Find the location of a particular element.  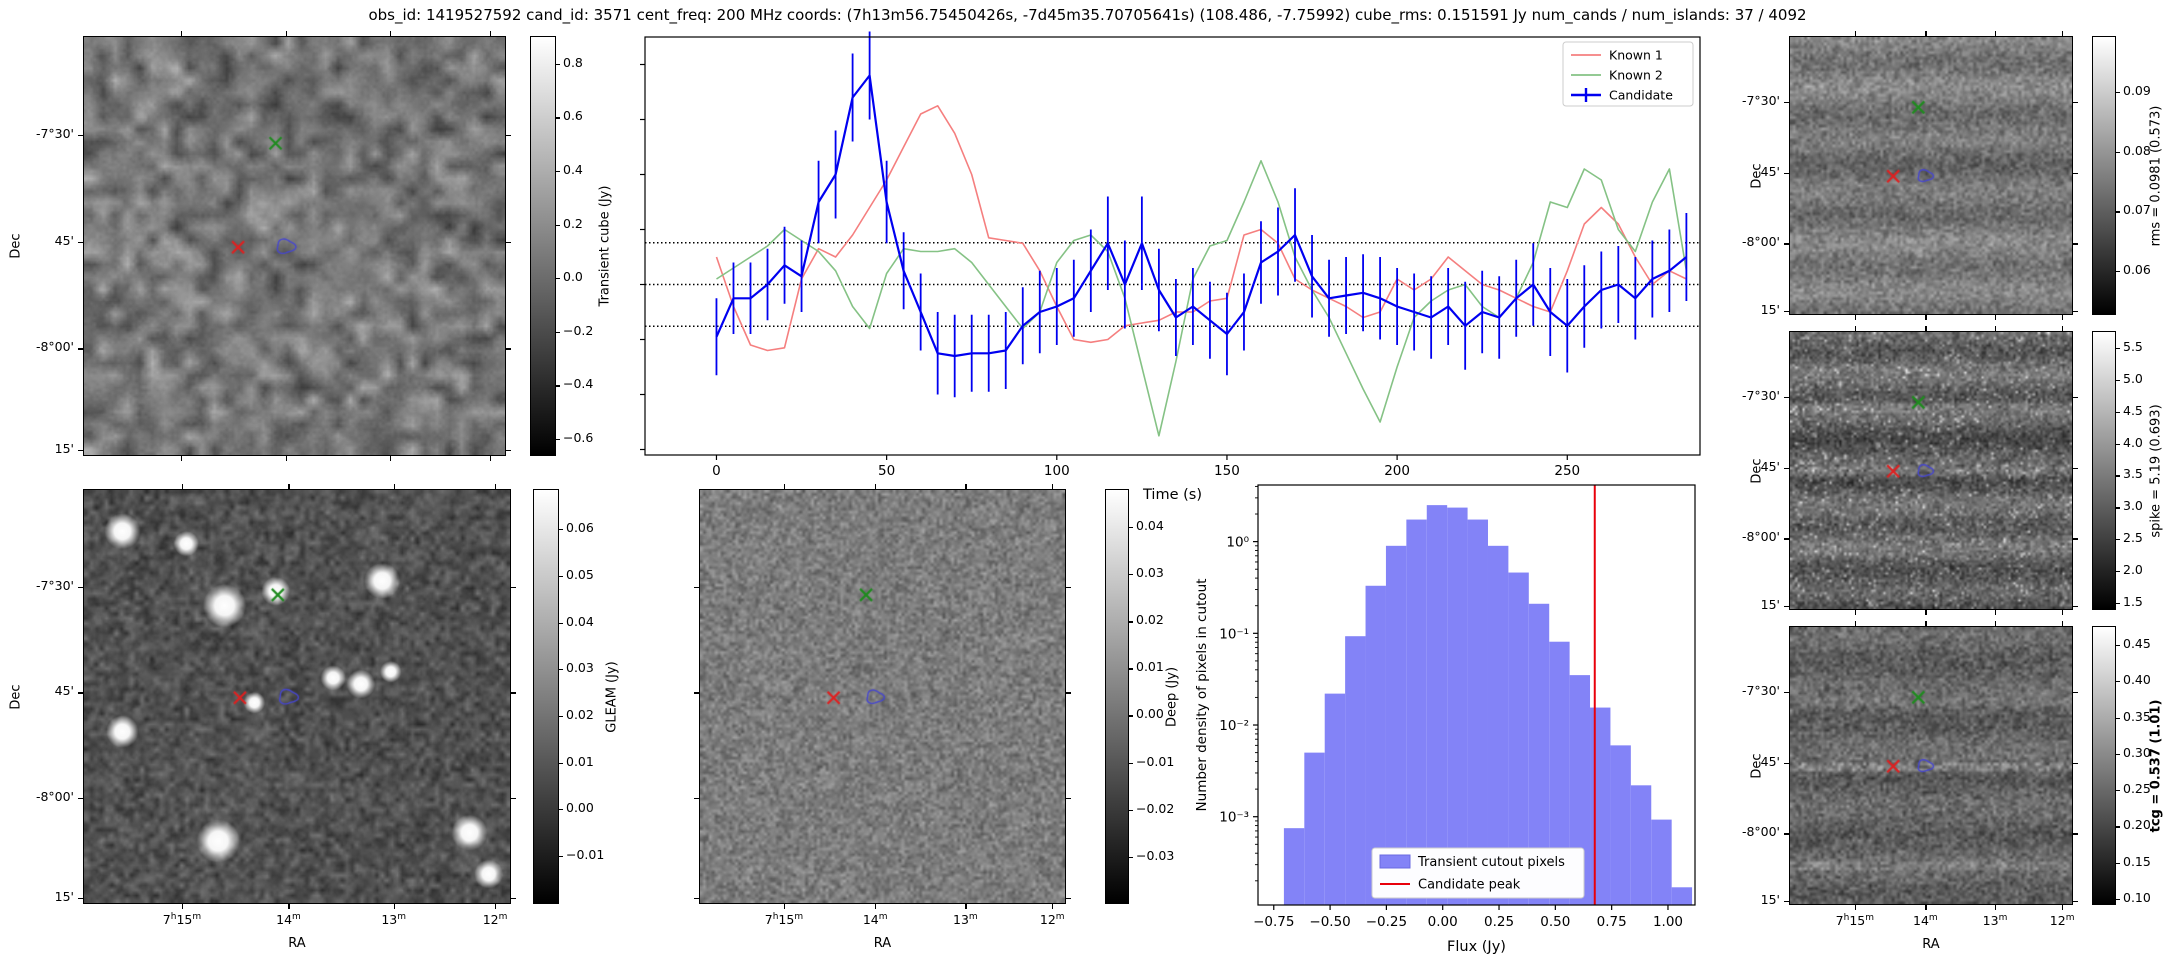

tcg-panel-frame is located at coordinates (1931, 765).